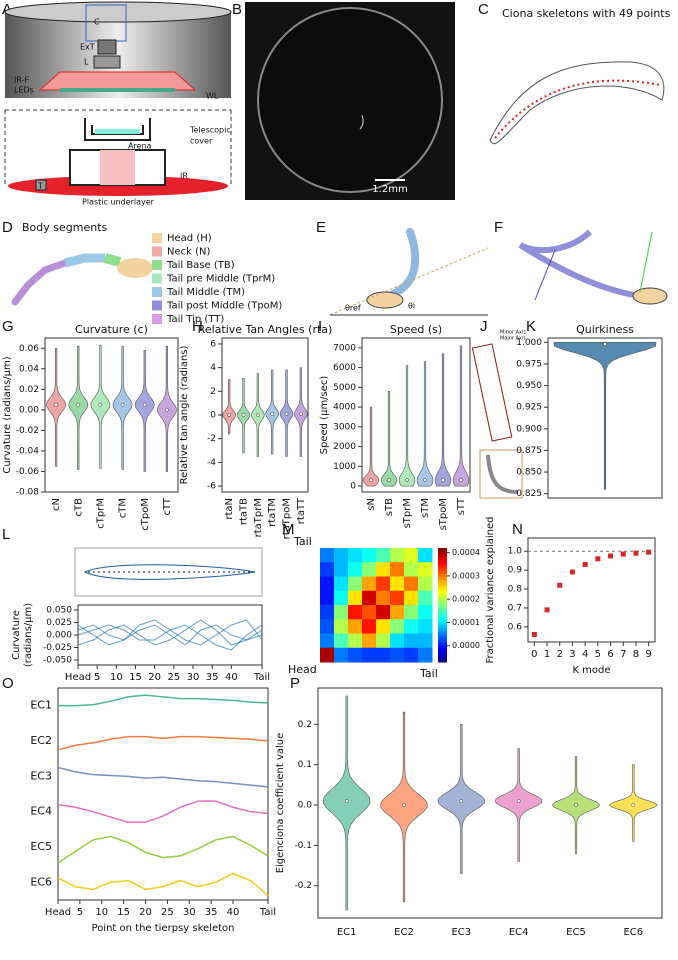  What do you see at coordinates (371, 504) in the screenshot?
I see `x-tick-label: sN` at bounding box center [371, 504].